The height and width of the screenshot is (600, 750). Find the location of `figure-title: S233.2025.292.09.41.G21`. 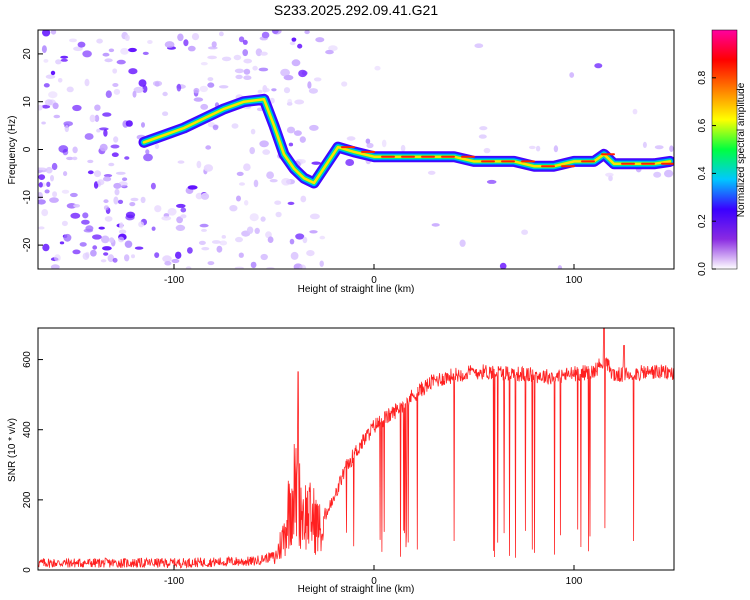

figure-title: S233.2025.292.09.41.G21 is located at coordinates (356, 10).